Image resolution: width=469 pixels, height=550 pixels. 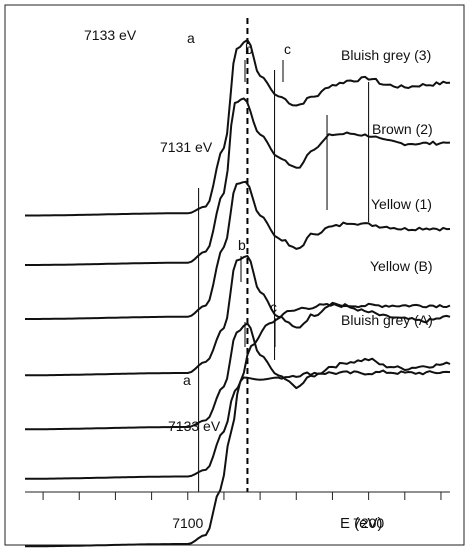 What do you see at coordinates (273, 307) in the screenshot?
I see `feature-label-c-lower: c` at bounding box center [273, 307].